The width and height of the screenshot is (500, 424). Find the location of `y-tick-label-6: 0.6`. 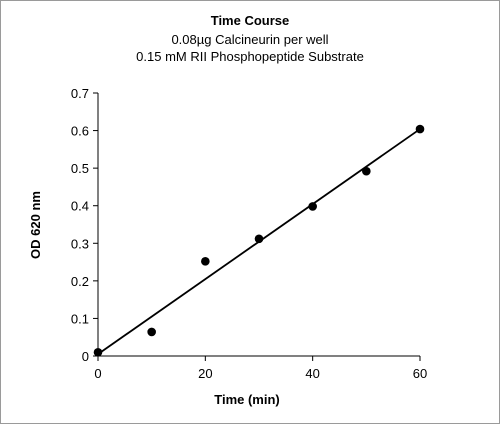

y-tick-label-6: 0.6 is located at coordinates (80, 131).